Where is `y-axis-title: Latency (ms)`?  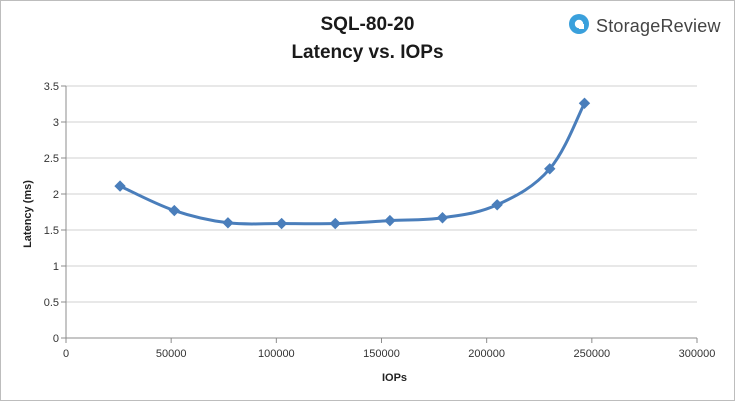
y-axis-title: Latency (ms) is located at coordinates (28, 214).